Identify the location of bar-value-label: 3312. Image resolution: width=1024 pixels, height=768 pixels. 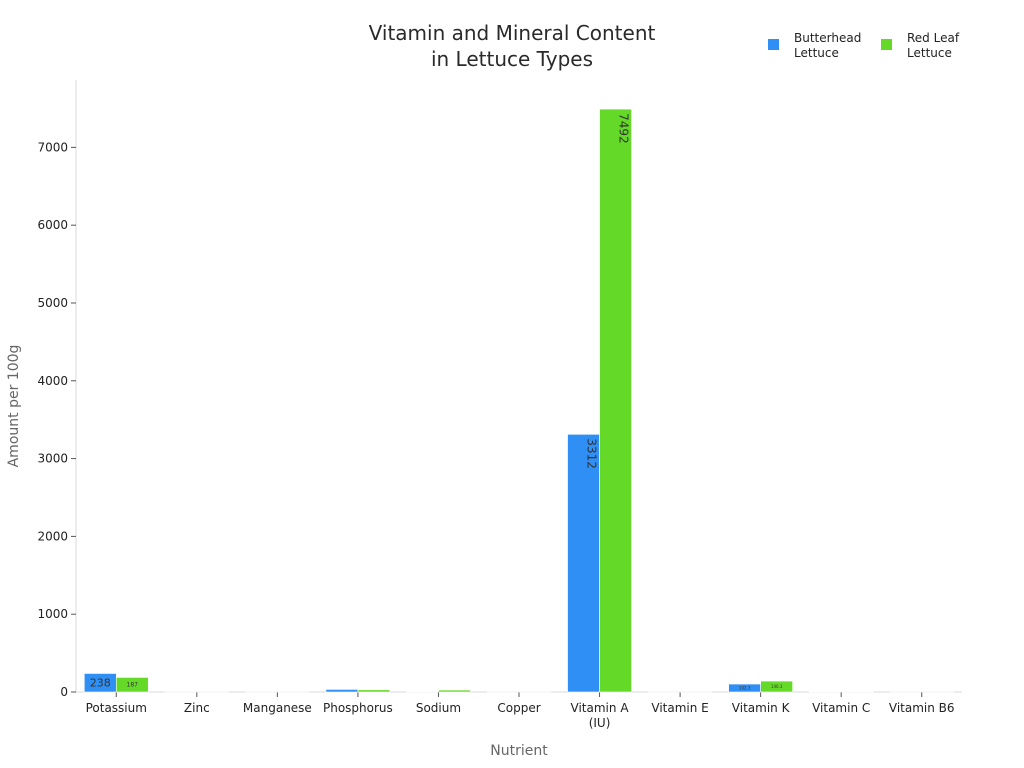
(592, 453).